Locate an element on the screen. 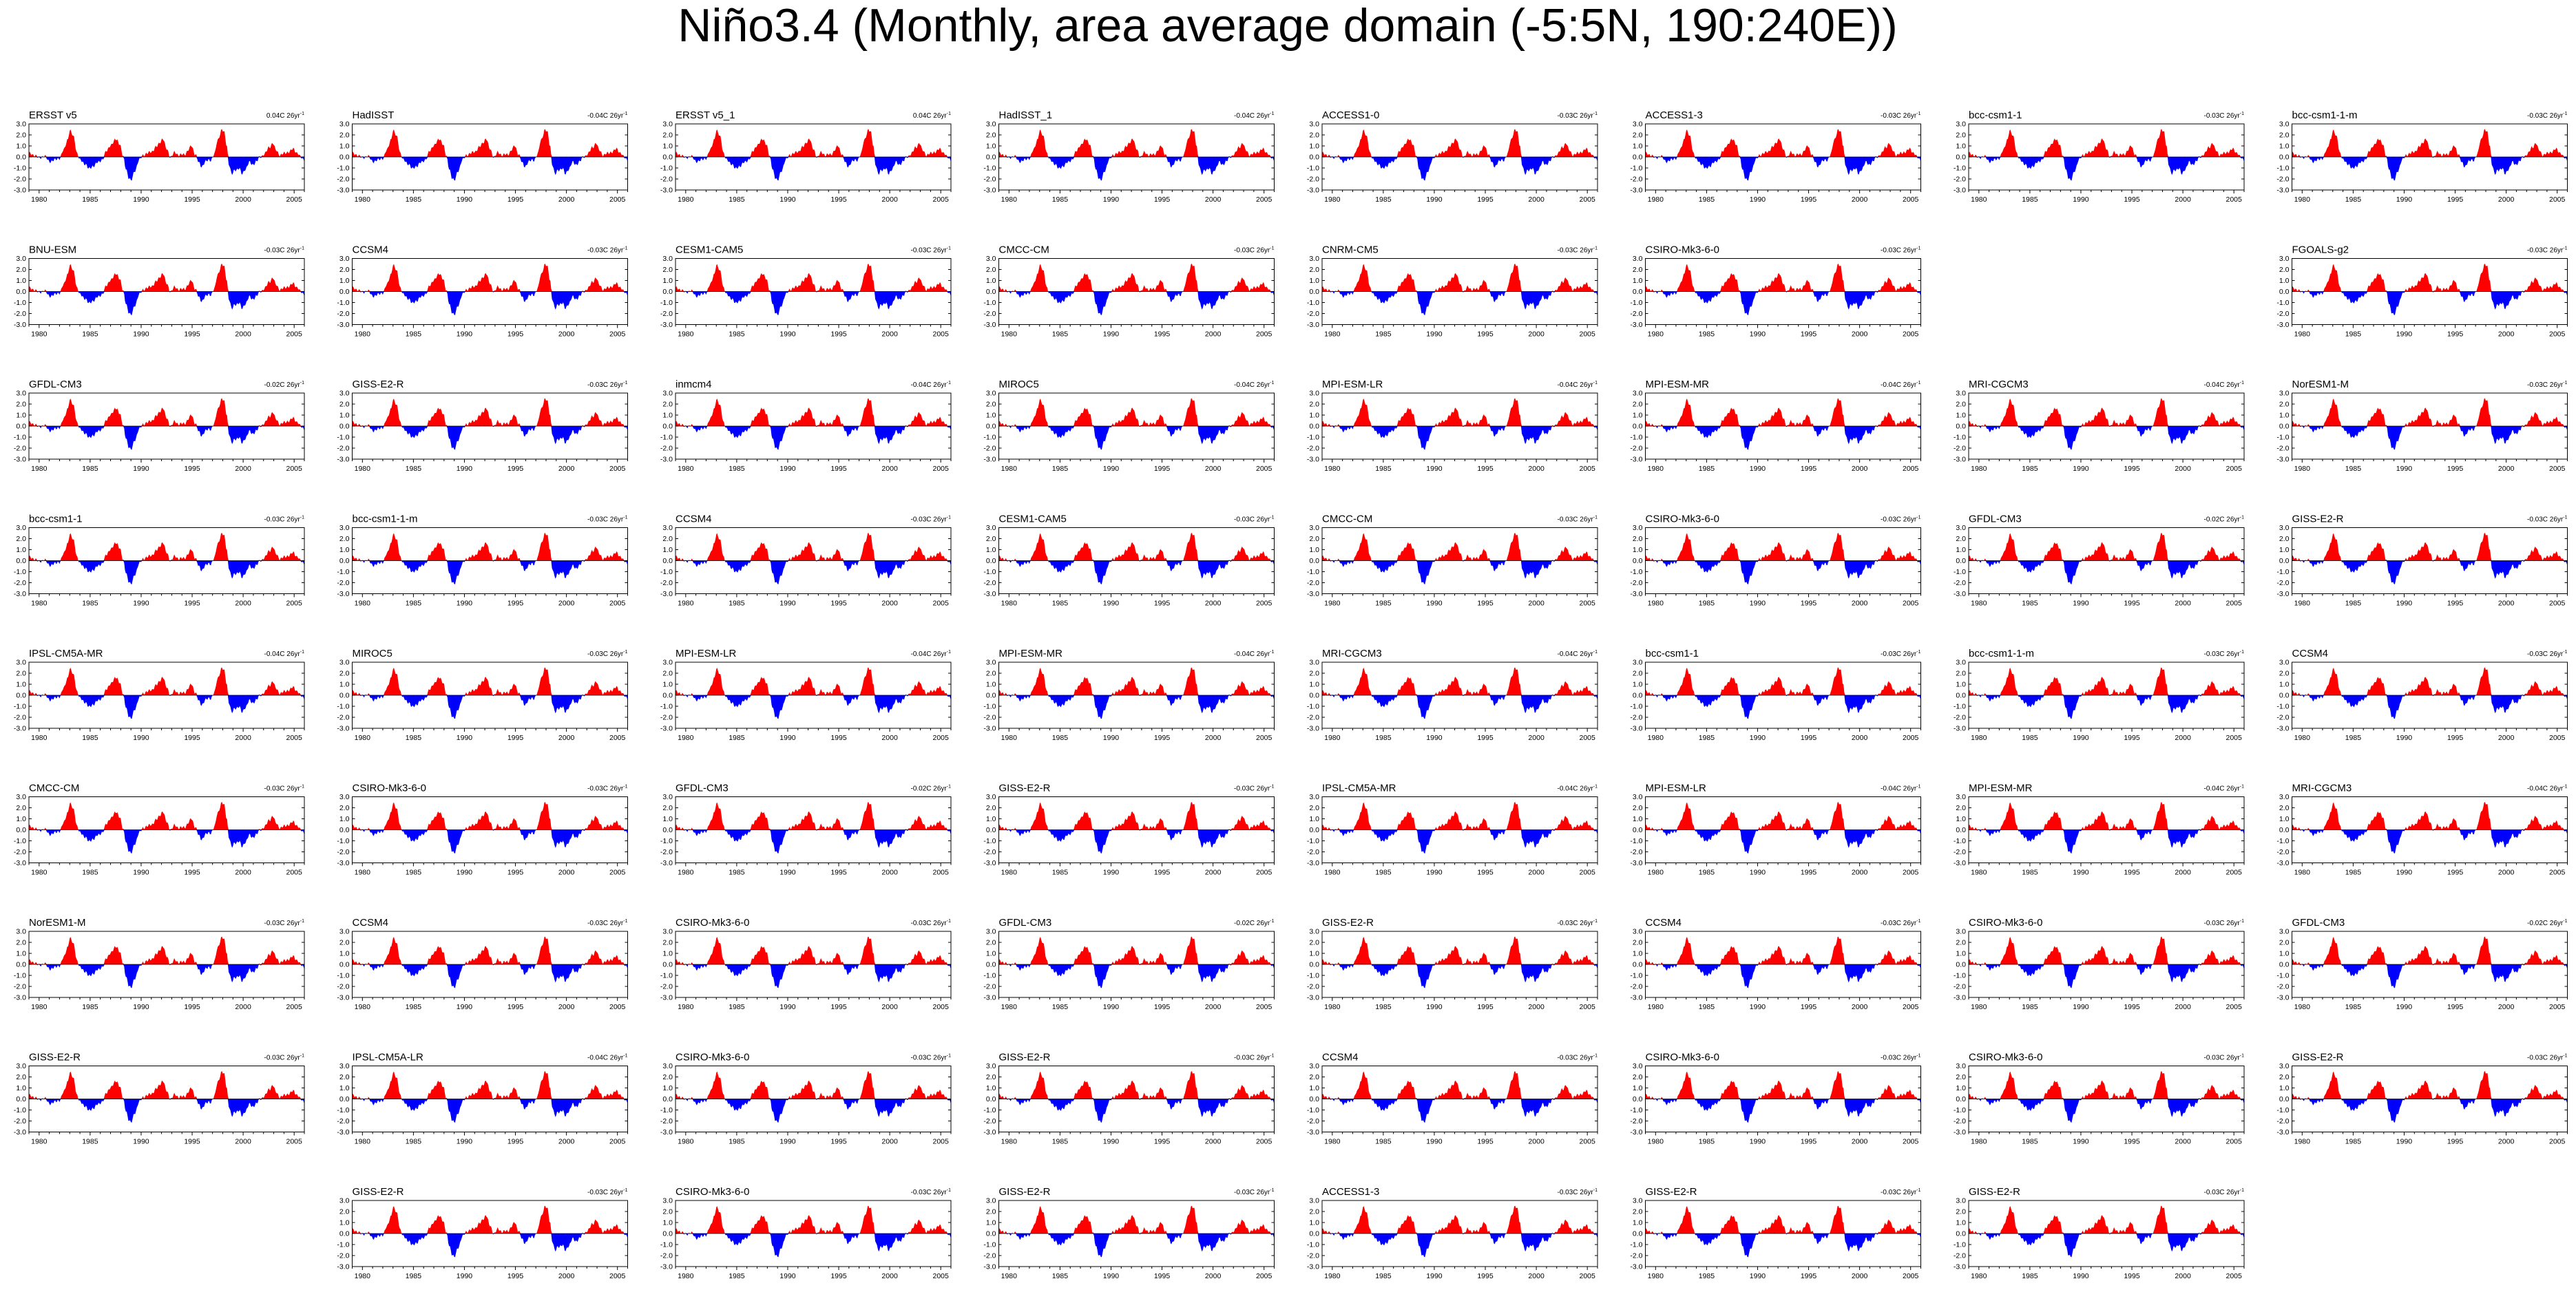  panel-title: CESM1-CAM5 is located at coordinates (709, 250).